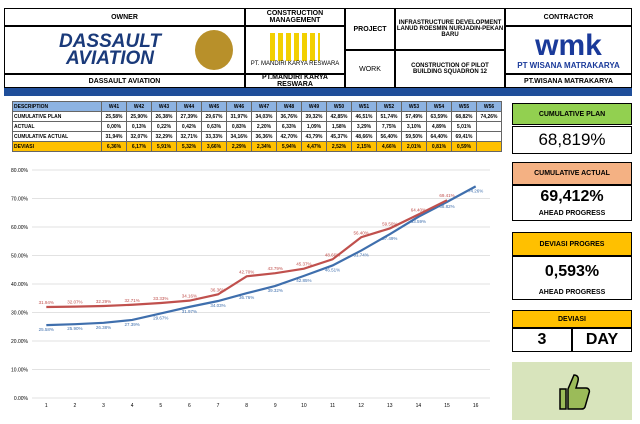 The image size is (640, 424). Describe the element at coordinates (568, 81) in the screenshot. I see `contractor-name: PT.WISANA MATRAKARYA` at that location.